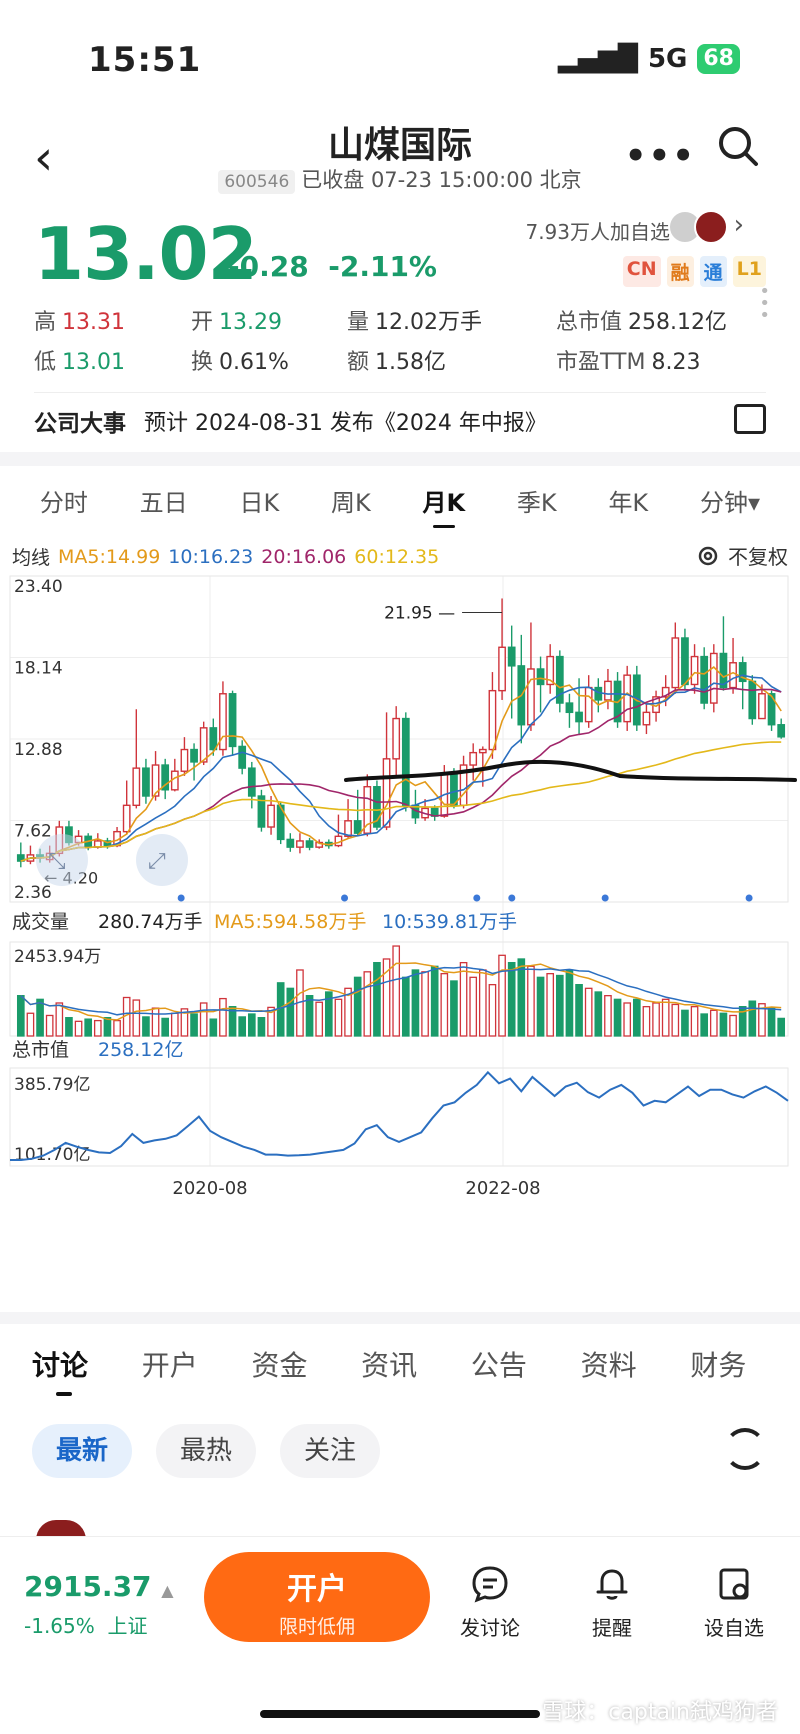 The width and height of the screenshot is (800, 1734). Describe the element at coordinates (713, 271) in the screenshot. I see `stock-tag: 通` at that location.